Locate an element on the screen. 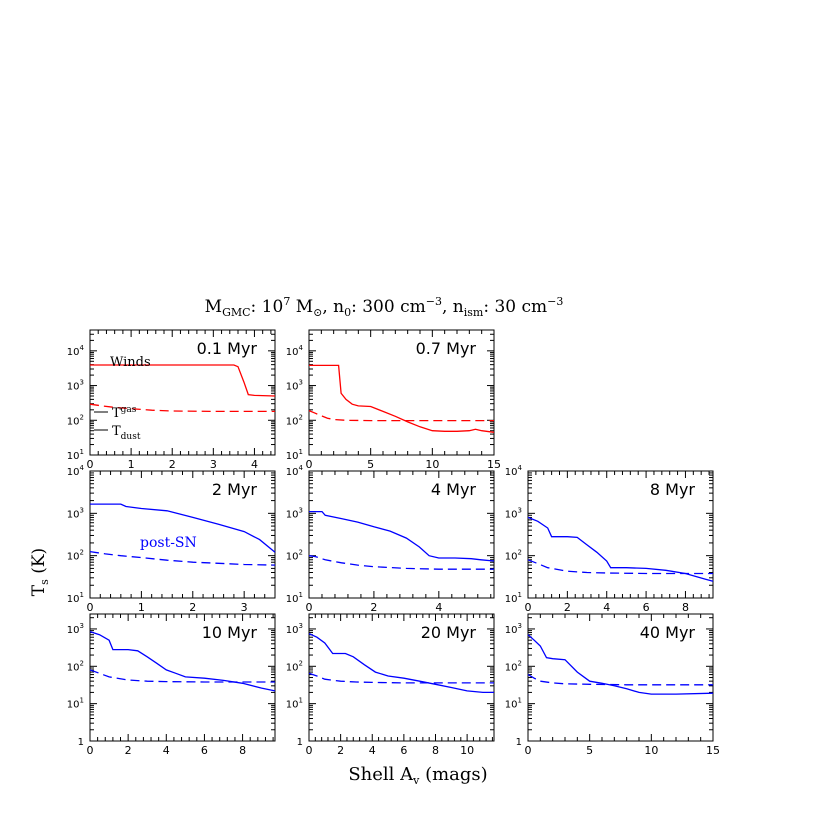  panel-label: 2 Myr is located at coordinates (235, 489).